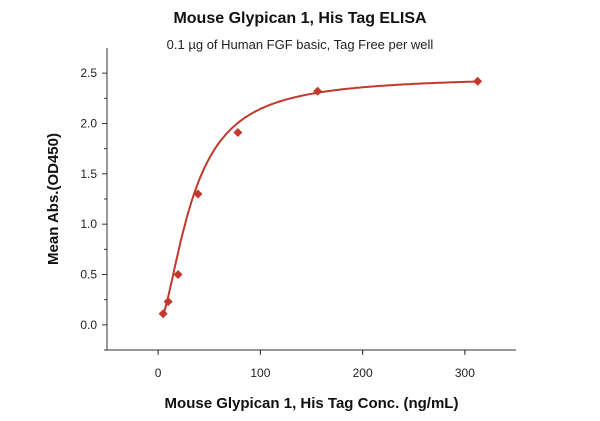  What do you see at coordinates (93, 208) in the screenshot?
I see `y-axis: 0.0 0.5 1.0 1.5 2.0 2.5` at bounding box center [93, 208].